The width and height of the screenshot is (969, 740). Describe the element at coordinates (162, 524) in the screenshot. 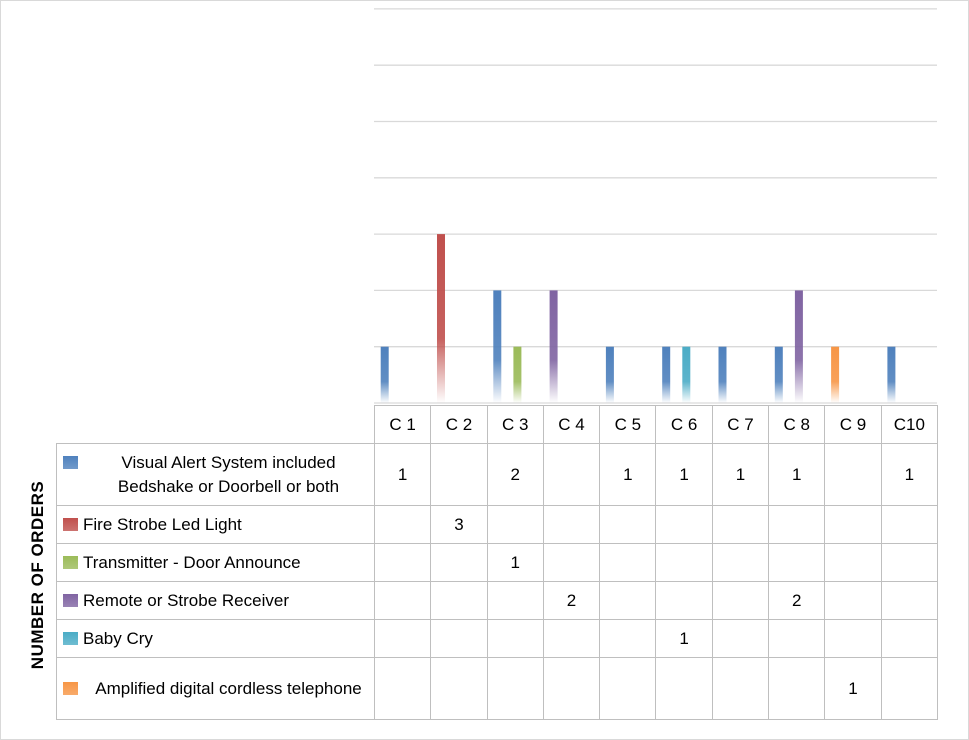

I see `legend-label: Fire Strobe Led Light` at that location.